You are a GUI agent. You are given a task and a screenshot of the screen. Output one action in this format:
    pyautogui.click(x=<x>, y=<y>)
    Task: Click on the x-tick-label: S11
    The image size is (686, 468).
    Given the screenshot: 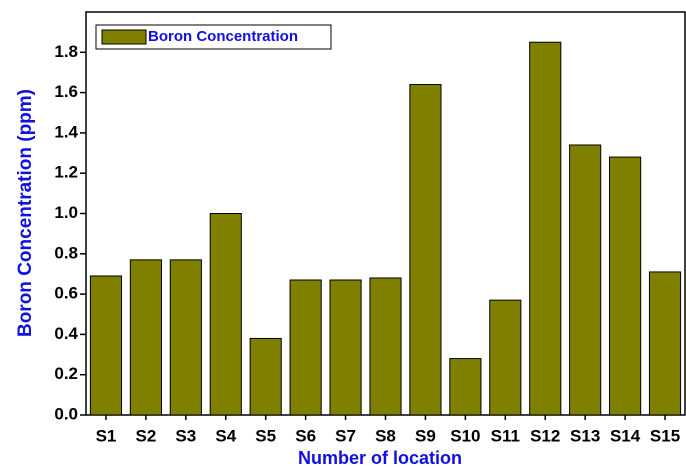 What is the action you would take?
    pyautogui.click(x=505, y=435)
    